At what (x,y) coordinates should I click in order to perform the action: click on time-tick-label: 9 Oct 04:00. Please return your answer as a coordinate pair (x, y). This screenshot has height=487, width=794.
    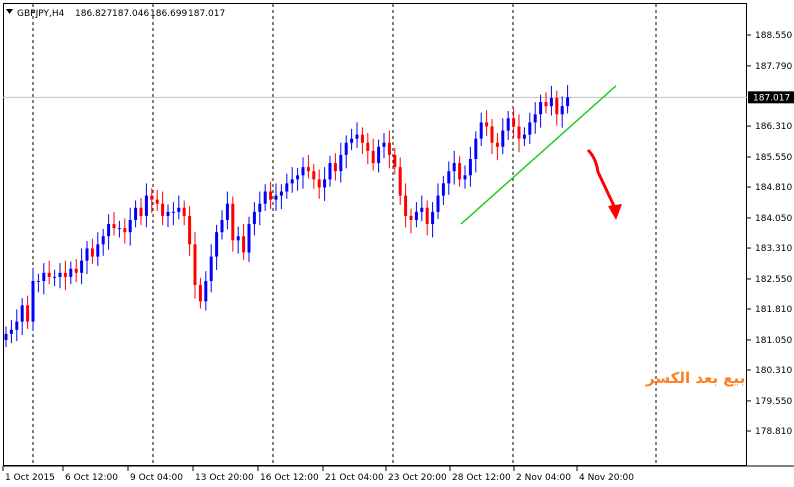
    Looking at the image, I should click on (156, 478).